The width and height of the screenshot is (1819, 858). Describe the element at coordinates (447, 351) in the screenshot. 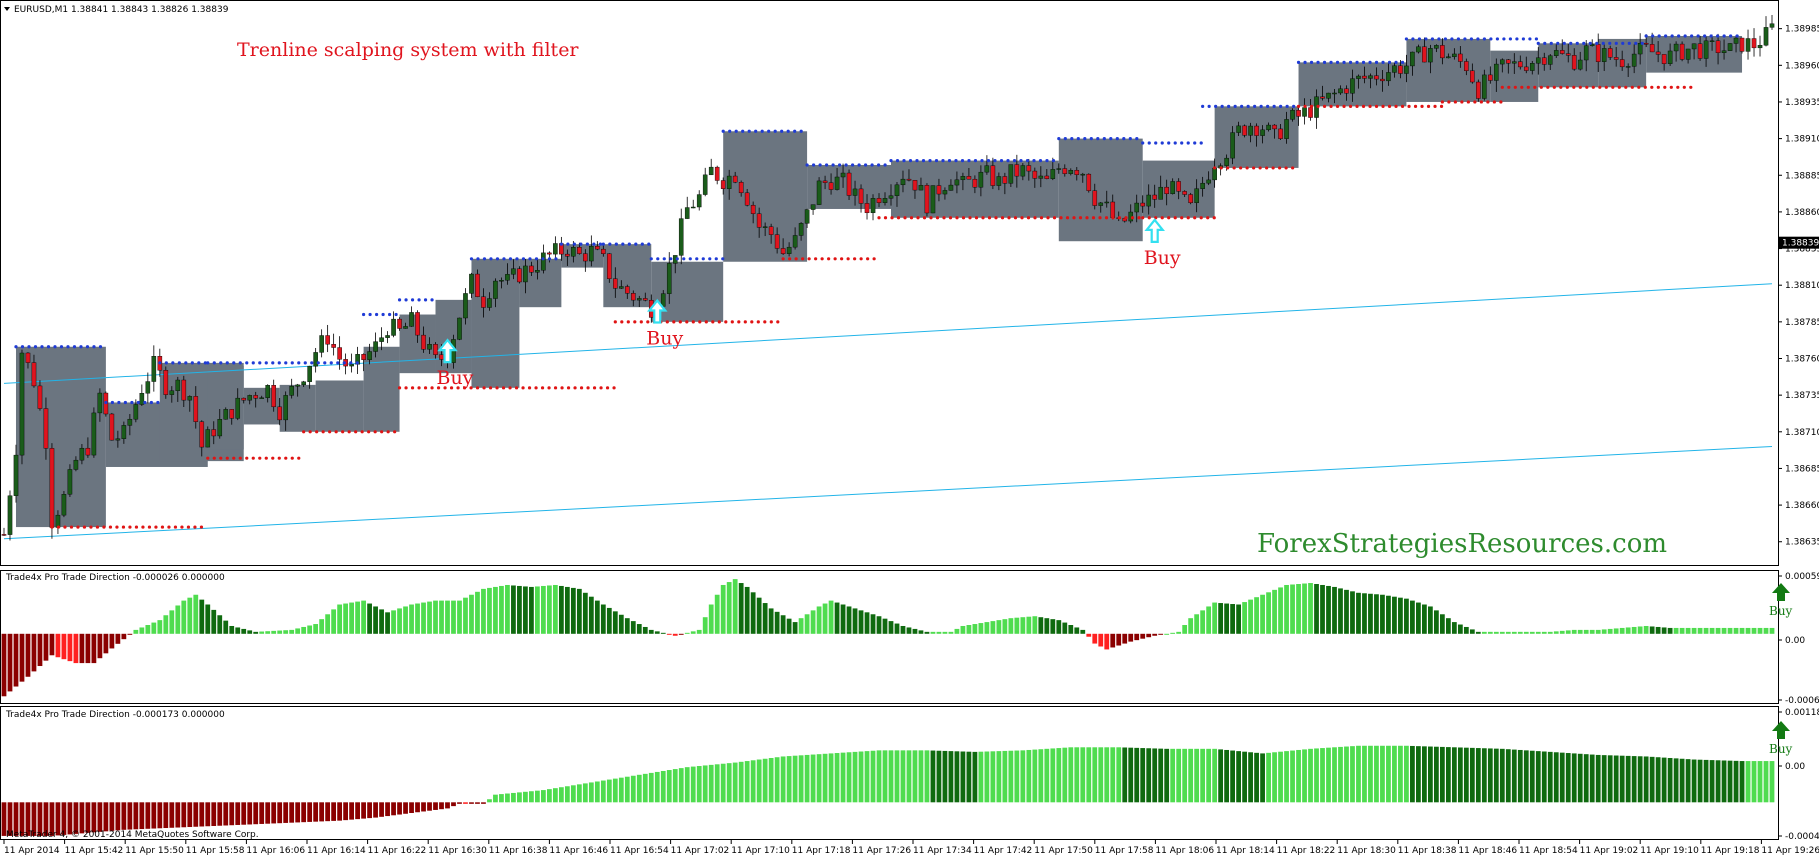

I see `buy-arrow-icon` at that location.